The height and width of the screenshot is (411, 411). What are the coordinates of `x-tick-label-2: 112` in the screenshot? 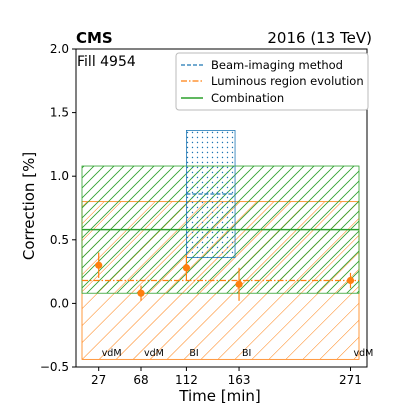 It's located at (186, 380).